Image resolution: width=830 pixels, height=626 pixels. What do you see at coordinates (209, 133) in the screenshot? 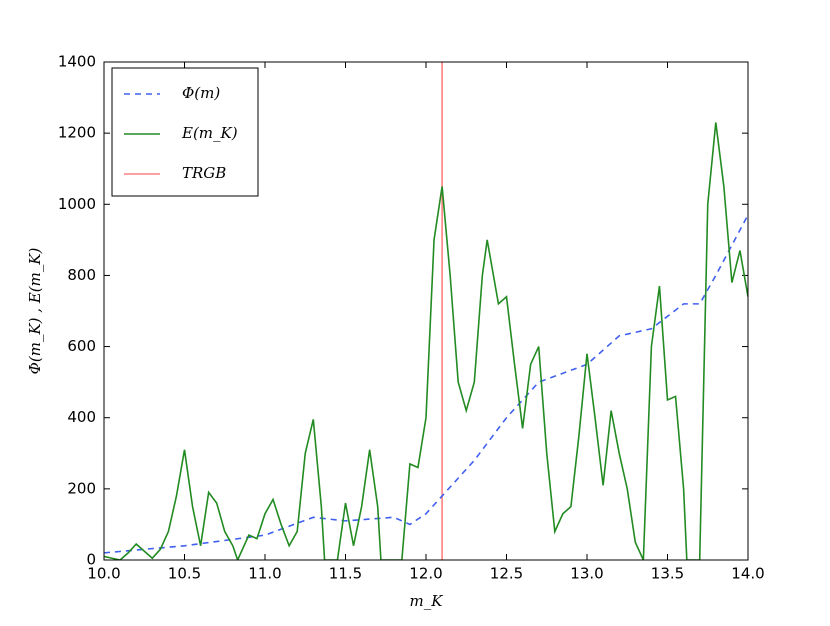
I see `legend-label: E(m_K)` at bounding box center [209, 133].